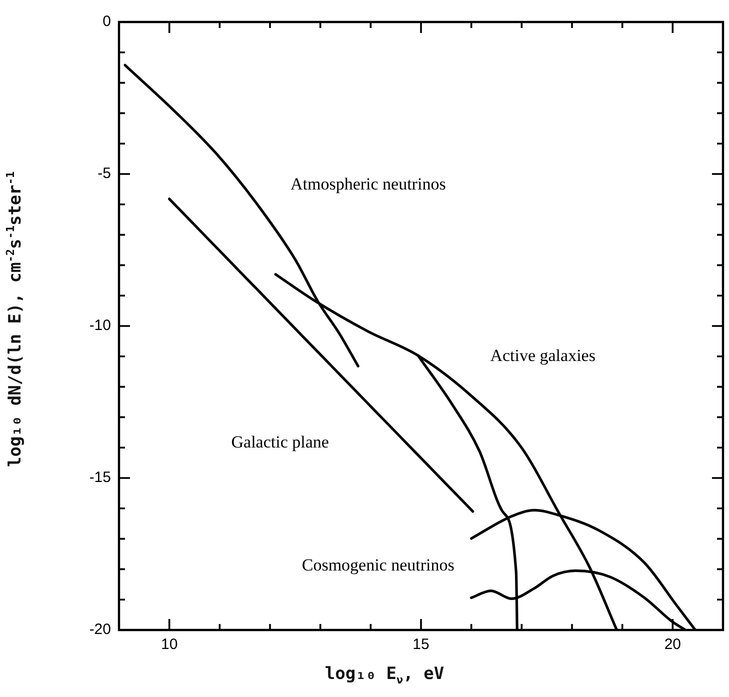 The height and width of the screenshot is (697, 729). Describe the element at coordinates (280, 442) in the screenshot. I see `text: Galactic plane` at that location.